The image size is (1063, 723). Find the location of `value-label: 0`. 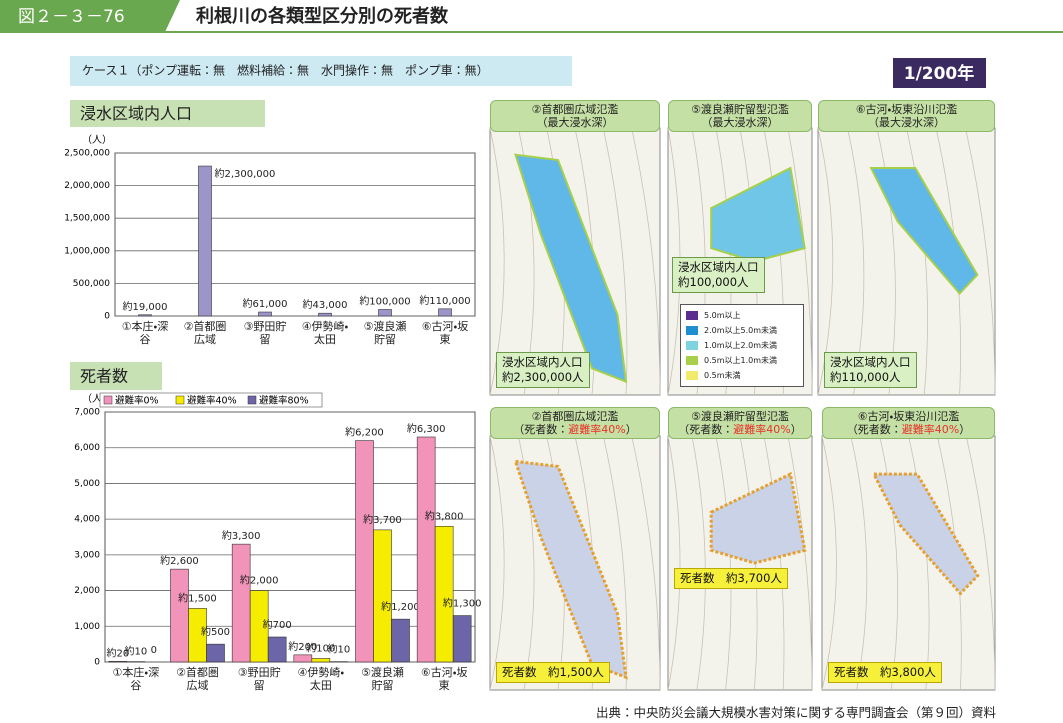

value-label: 0 is located at coordinates (154, 650).